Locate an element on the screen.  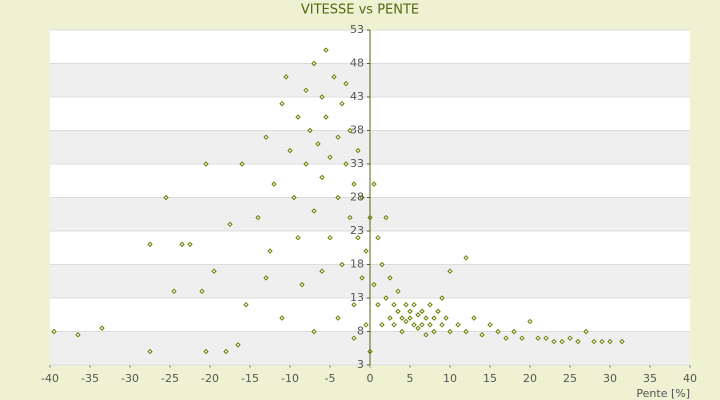
x-tick-label: 20 is located at coordinates (530, 378).